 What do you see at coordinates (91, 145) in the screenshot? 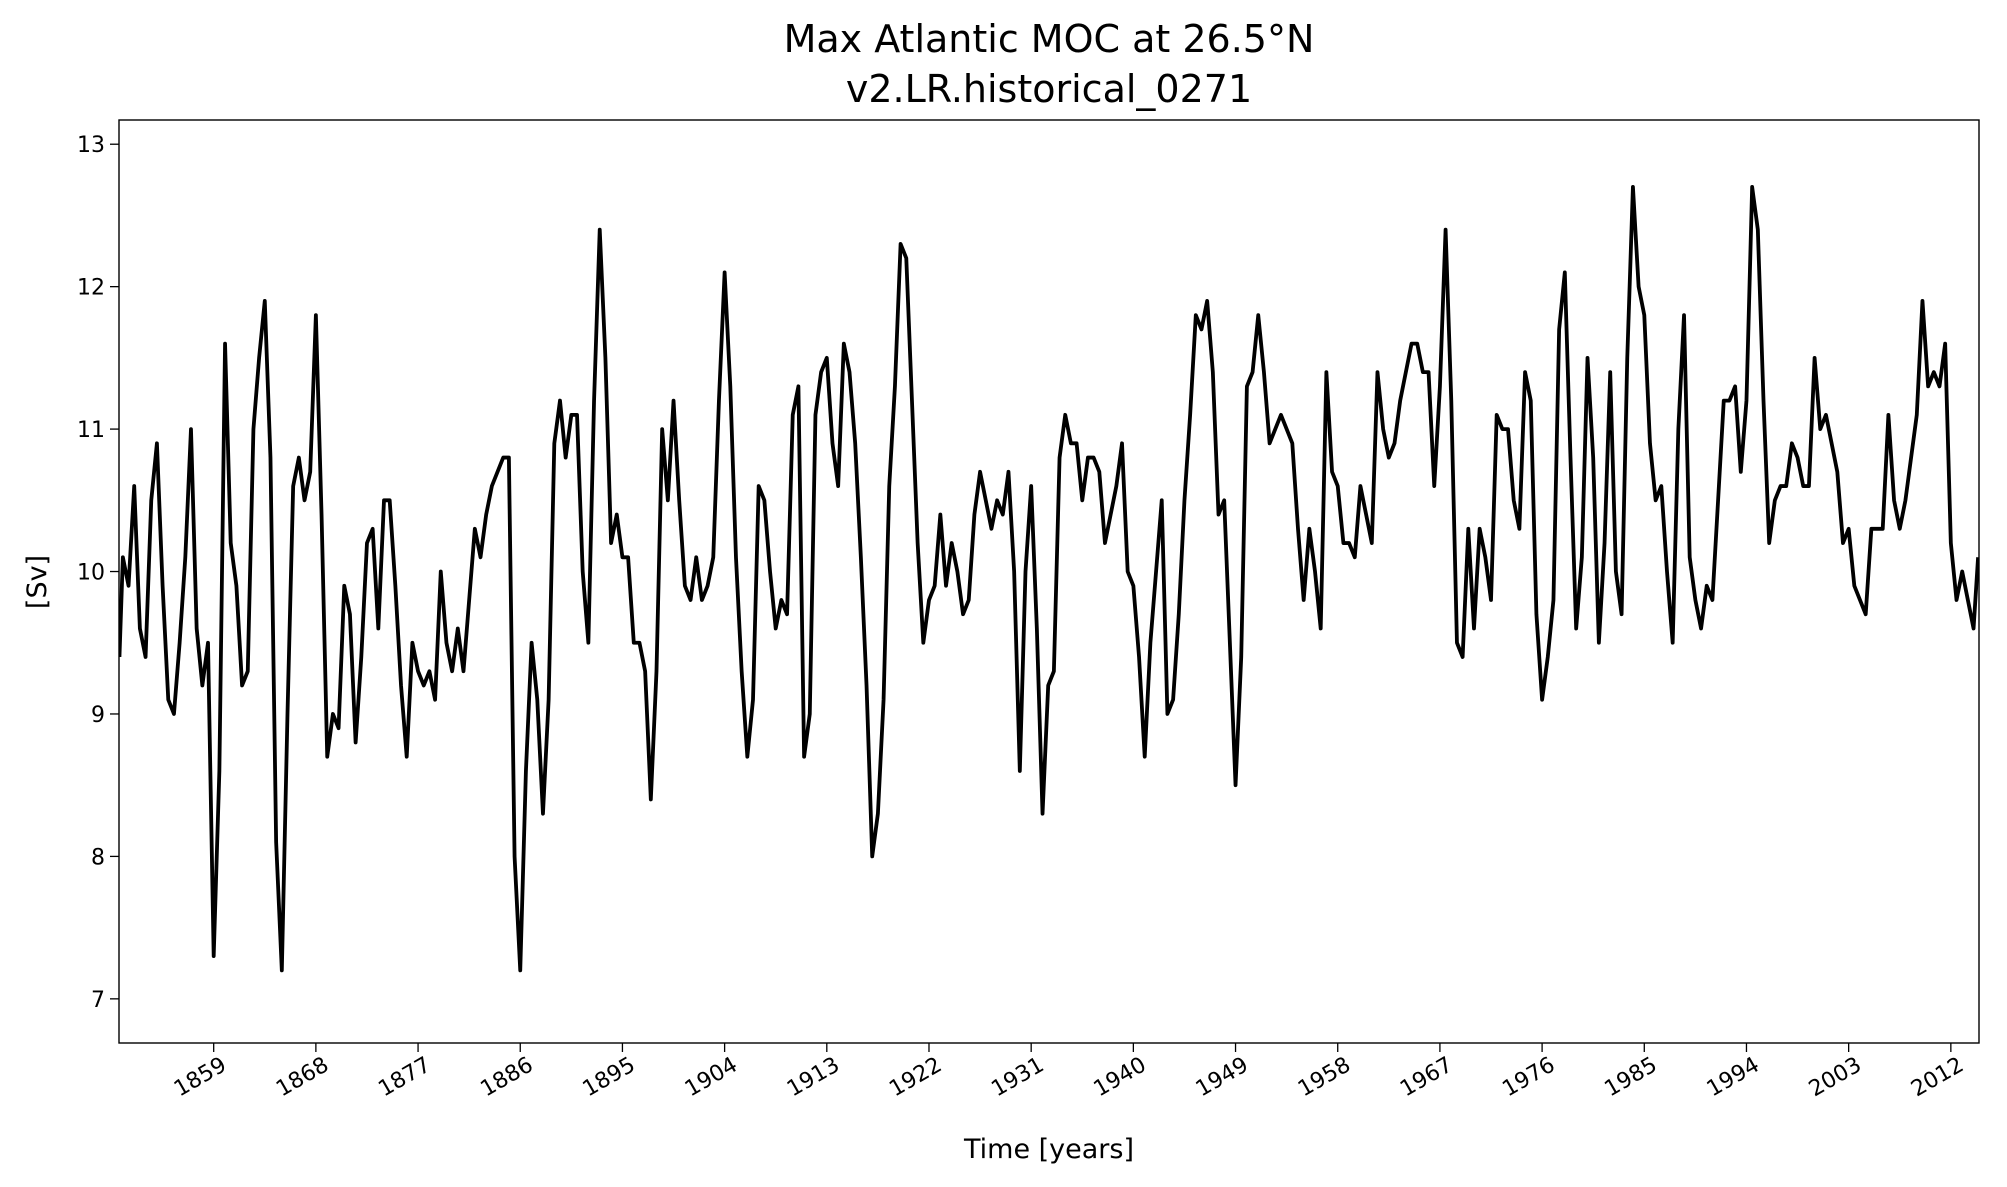
I see `y-tick-label: 13` at bounding box center [91, 145].